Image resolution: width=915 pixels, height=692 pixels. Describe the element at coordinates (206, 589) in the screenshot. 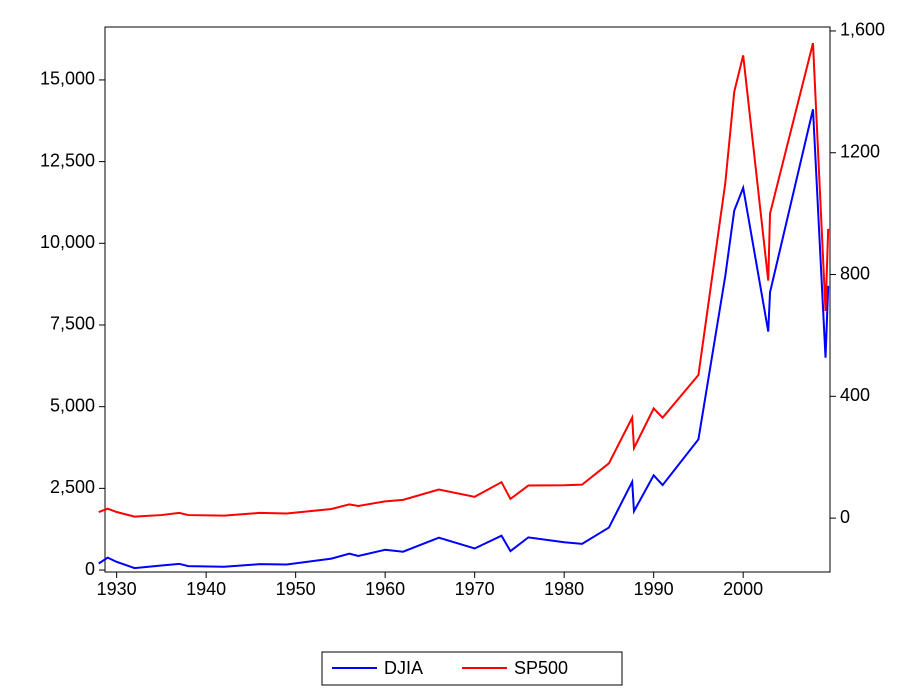

I see `x-tick-label: 1940` at that location.